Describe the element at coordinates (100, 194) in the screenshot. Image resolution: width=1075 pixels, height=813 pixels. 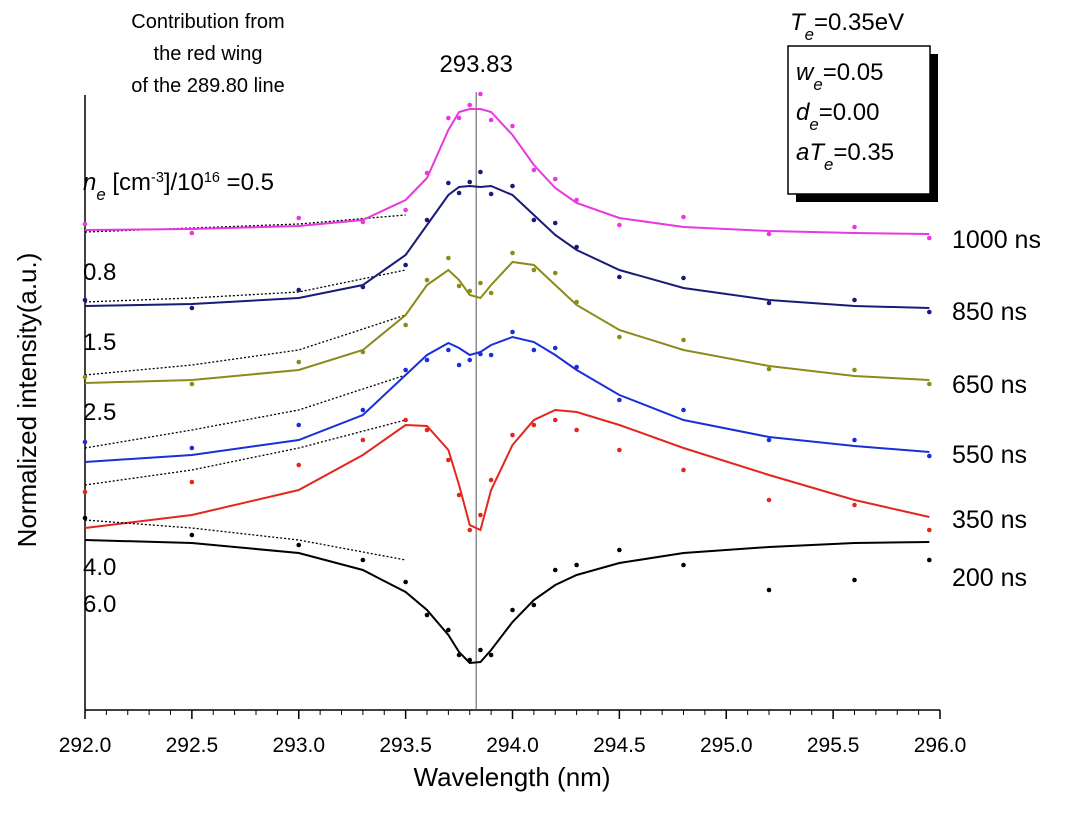
I see `density-prefix-part: e` at that location.